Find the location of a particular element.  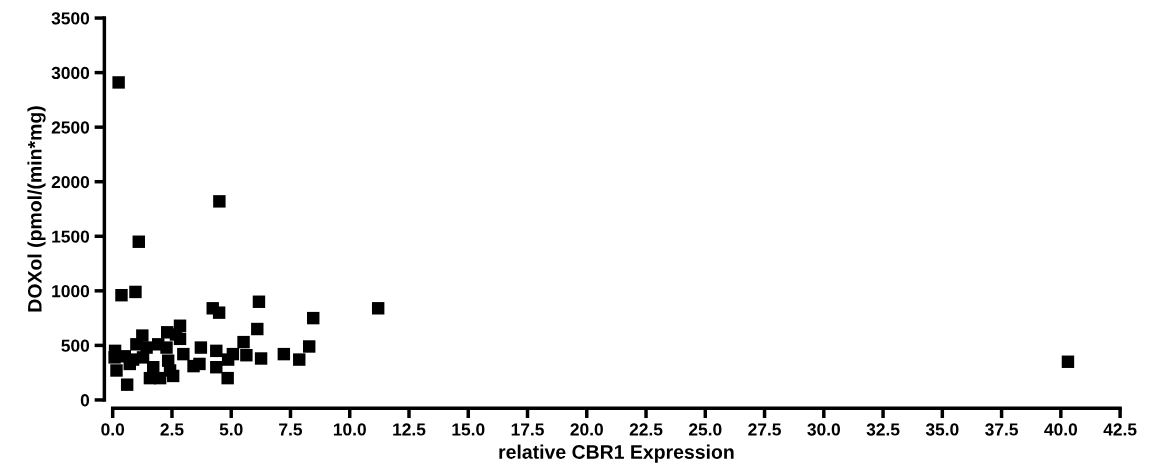

y-tick-label: 1500 is located at coordinates (71, 236).